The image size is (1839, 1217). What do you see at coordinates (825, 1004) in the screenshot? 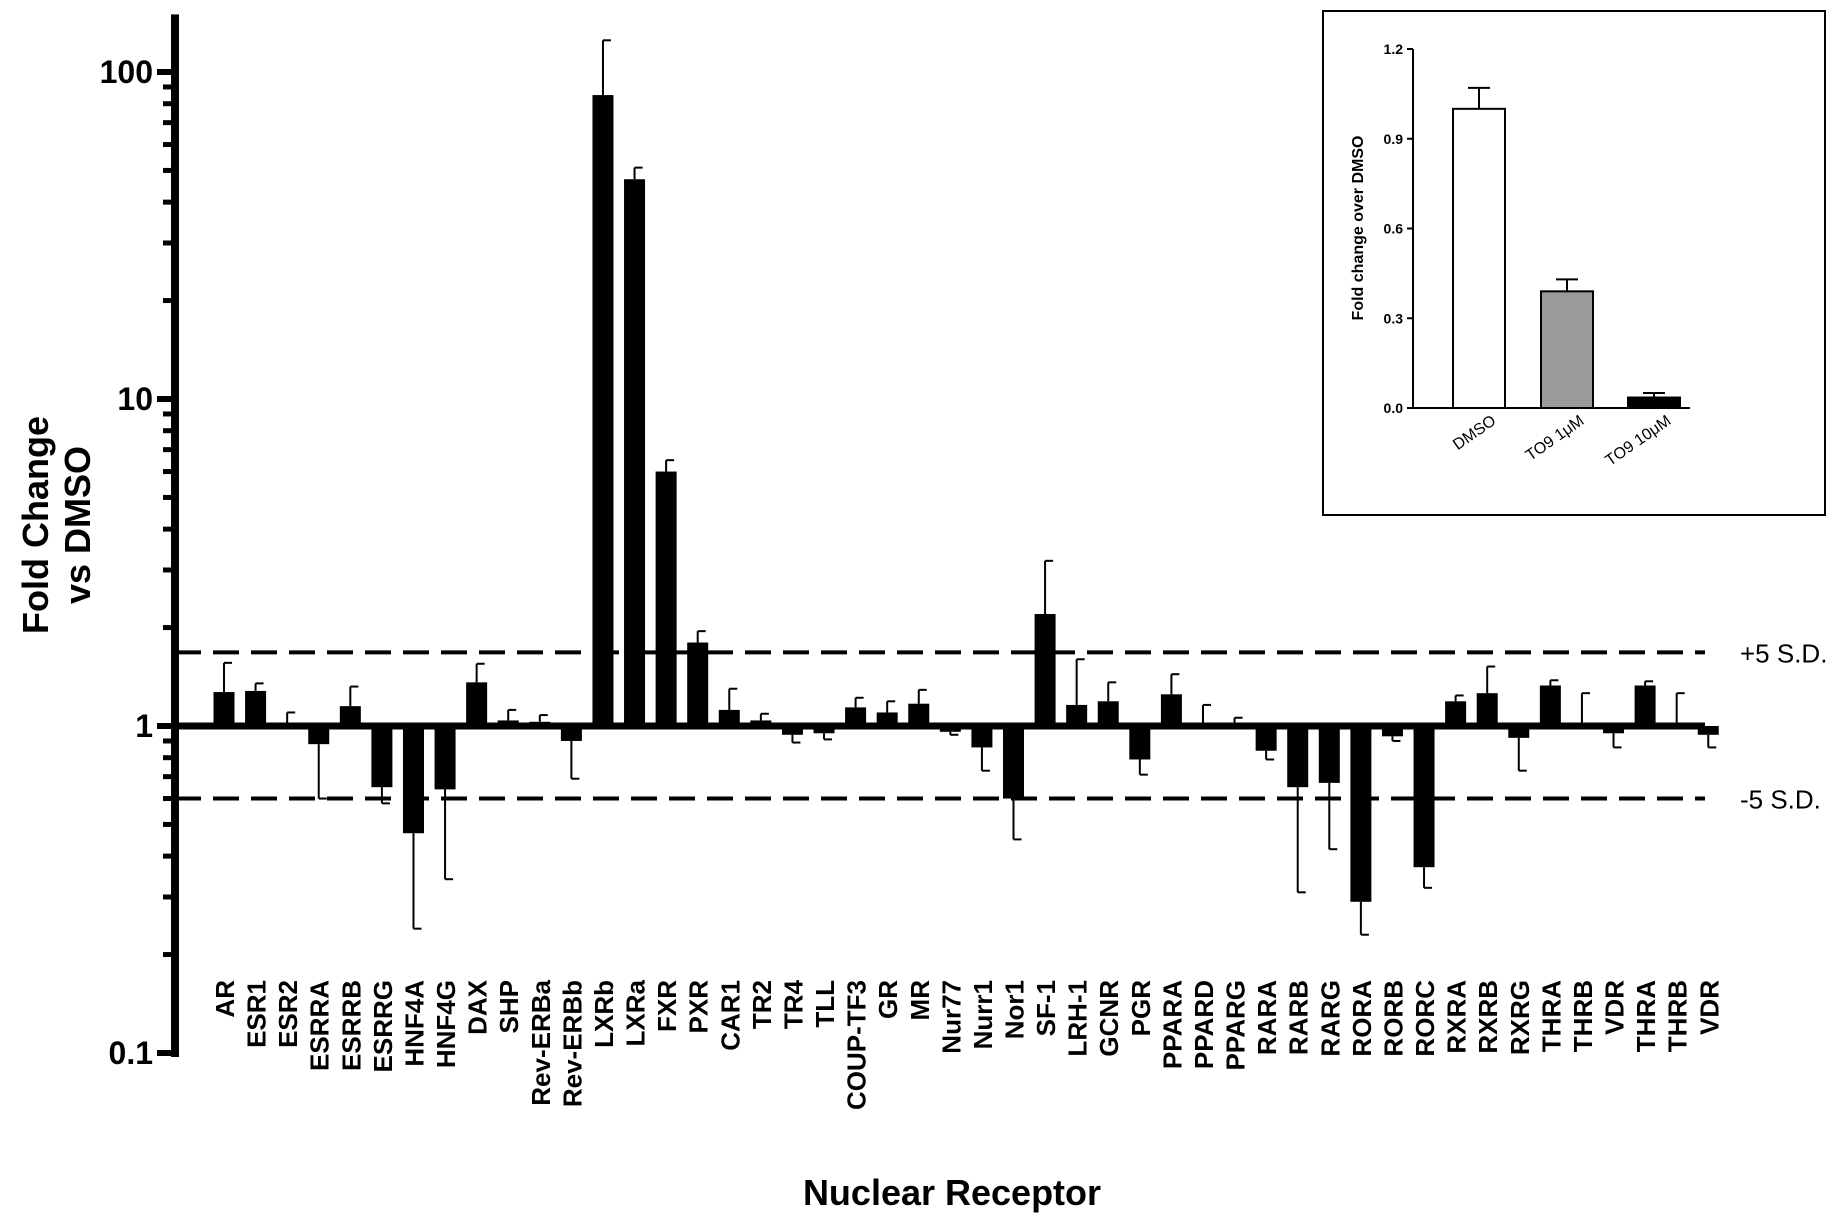
I see `category-label: TLL` at bounding box center [825, 1004].